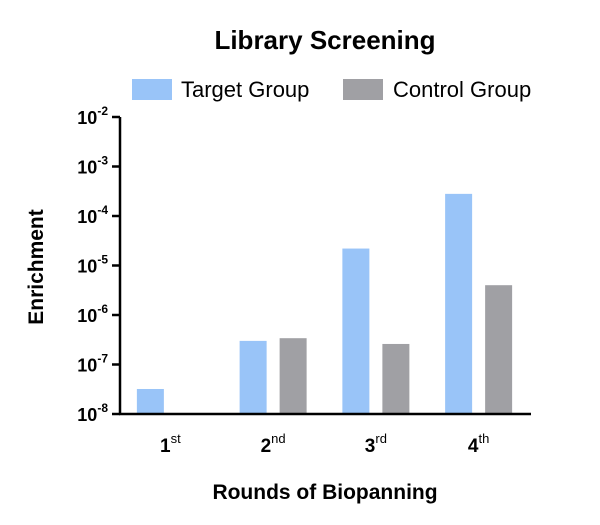 The height and width of the screenshot is (525, 600). I want to click on x-axis-category-labels: 1st 2nd 3rd 4th, so click(324, 444).